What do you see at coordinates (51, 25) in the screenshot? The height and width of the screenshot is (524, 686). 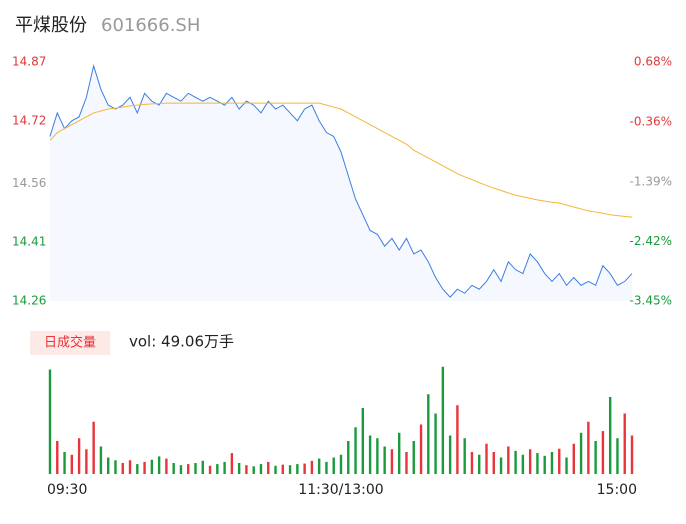 I see `stock-name: 平煤股份` at bounding box center [51, 25].